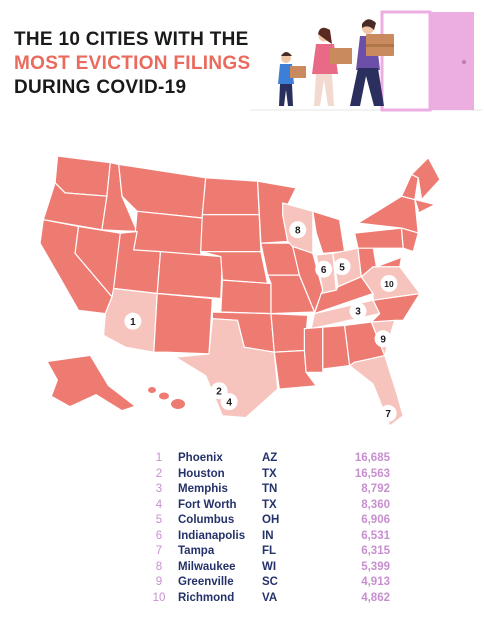 The image size is (484, 631). I want to click on filings-cell: 6,531, so click(375, 535).